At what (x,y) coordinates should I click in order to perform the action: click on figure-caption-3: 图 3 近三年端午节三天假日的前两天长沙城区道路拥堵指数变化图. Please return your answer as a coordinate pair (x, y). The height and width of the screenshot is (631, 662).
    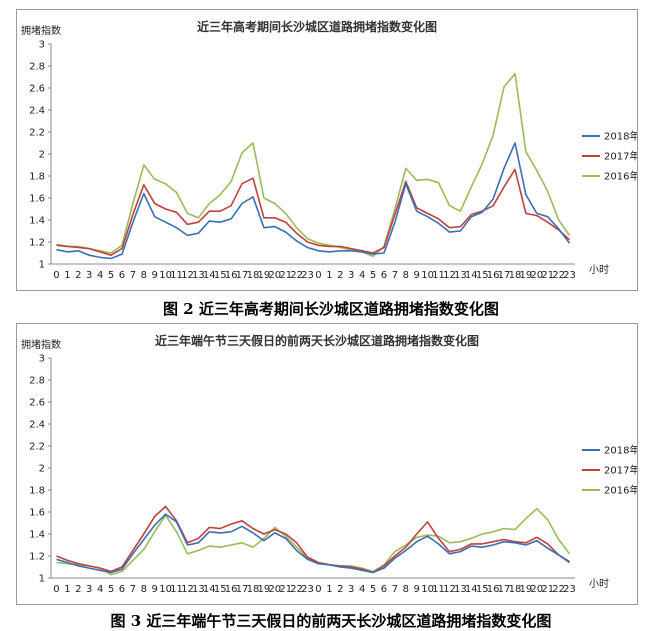
    Looking at the image, I should click on (331, 621).